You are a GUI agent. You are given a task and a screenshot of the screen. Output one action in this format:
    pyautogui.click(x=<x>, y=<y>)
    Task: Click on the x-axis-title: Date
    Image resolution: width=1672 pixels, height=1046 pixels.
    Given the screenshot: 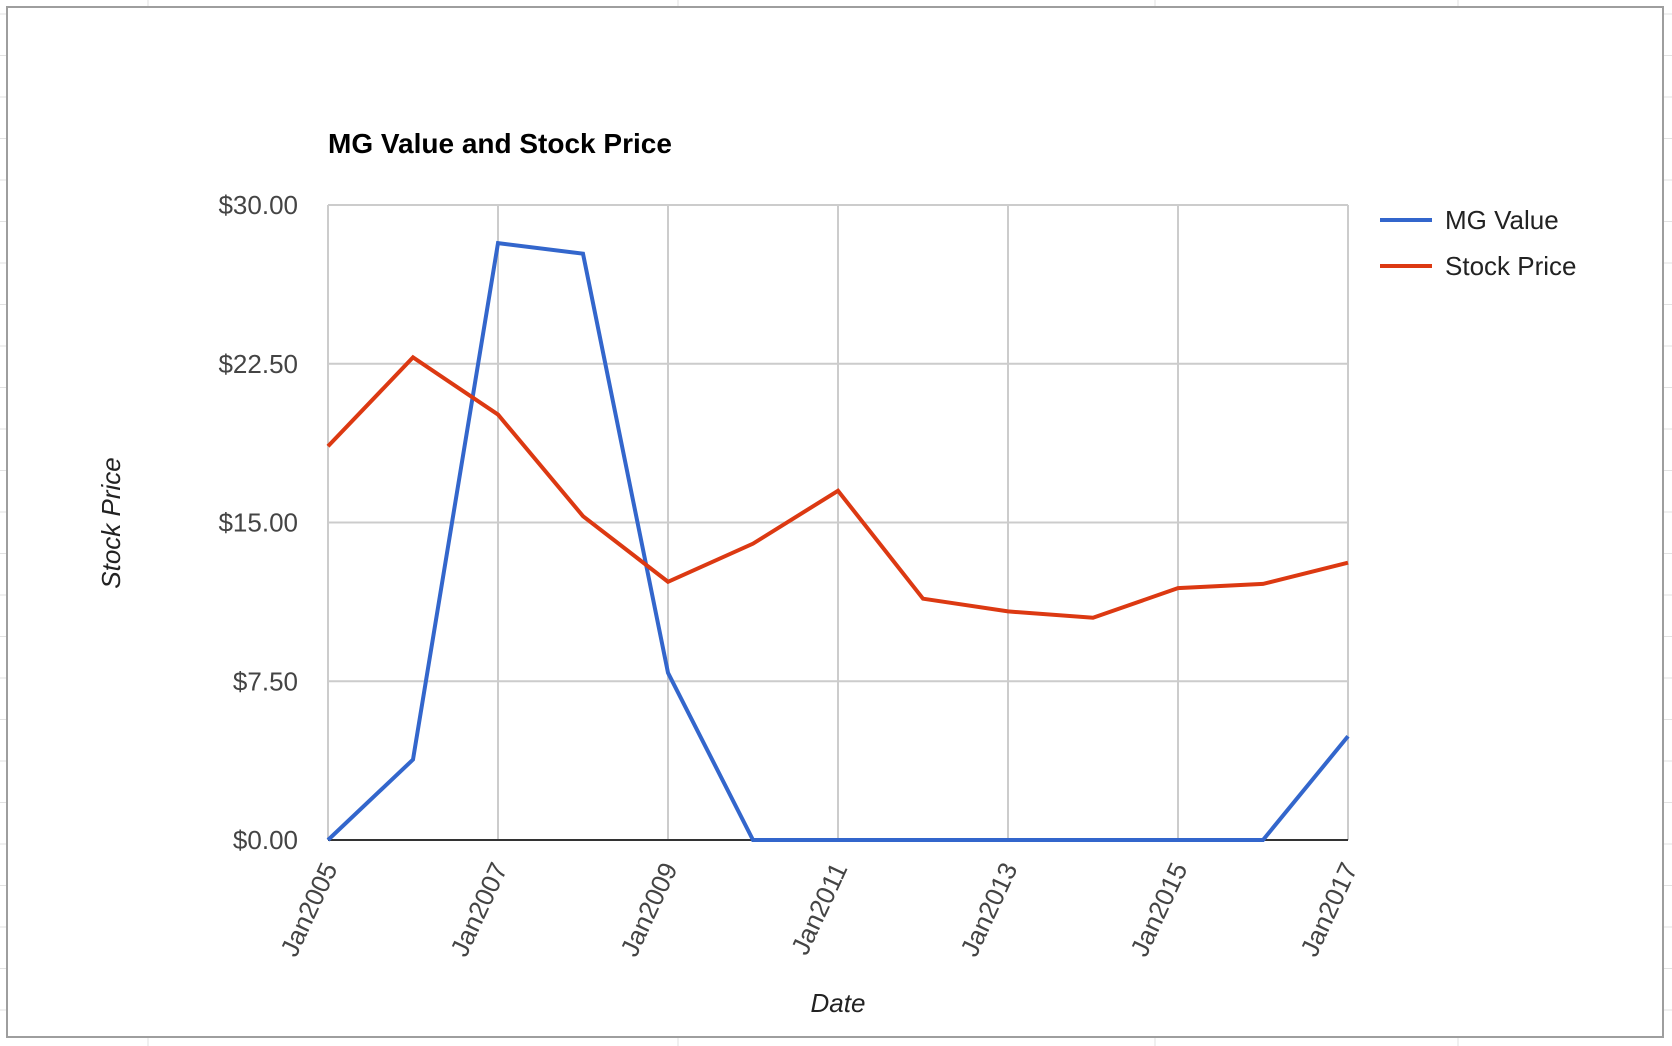 What is the action you would take?
    pyautogui.click(x=838, y=1003)
    